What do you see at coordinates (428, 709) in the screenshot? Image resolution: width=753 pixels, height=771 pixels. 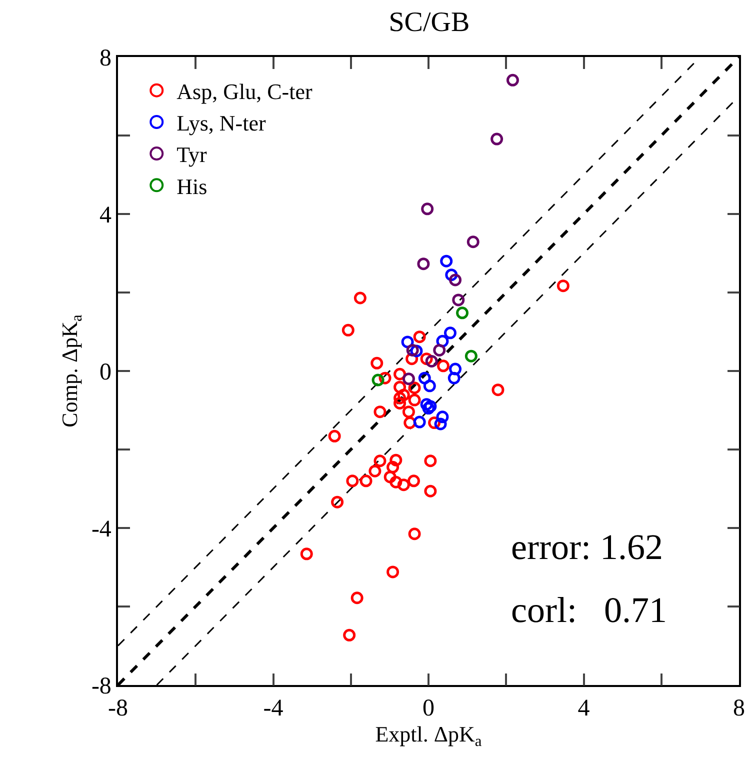 I see `x-tick-label: 0` at bounding box center [428, 709].